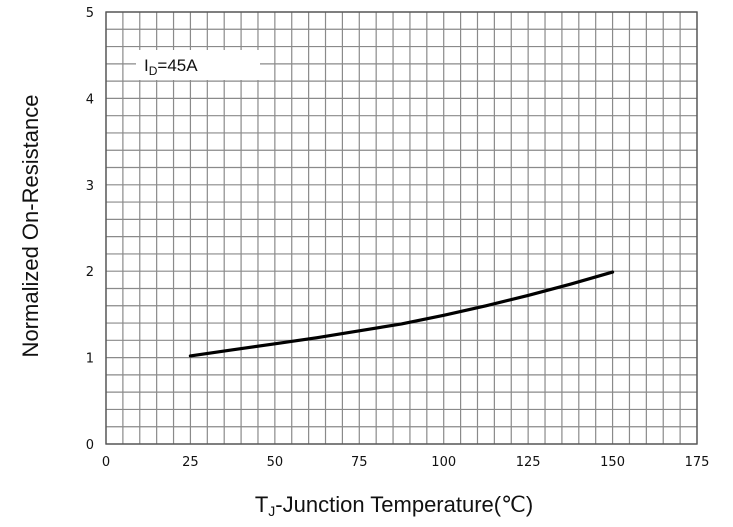  What do you see at coordinates (275, 462) in the screenshot?
I see `x-tick-label: 50` at bounding box center [275, 462].